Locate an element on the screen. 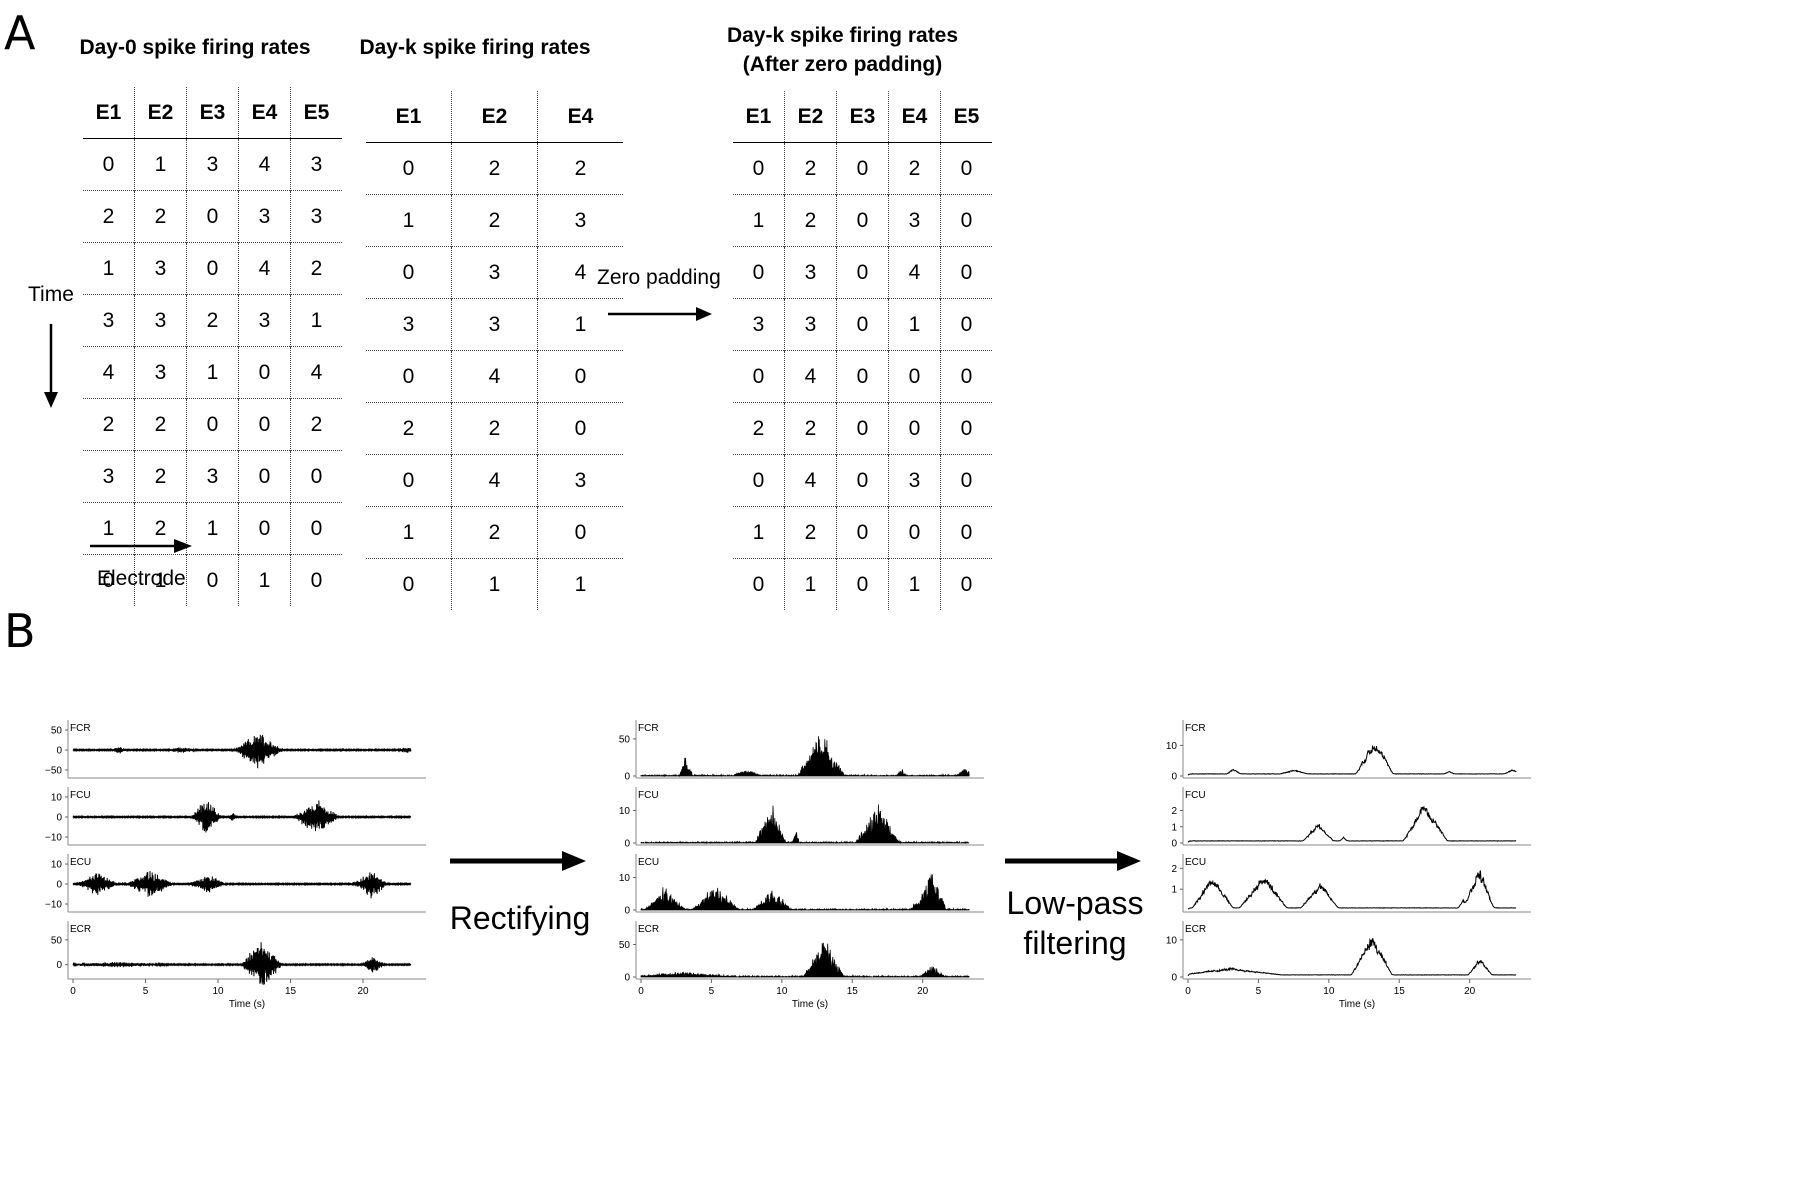 This screenshot has width=1816, height=1182. y-tick-label: −10 is located at coordinates (53, 905).